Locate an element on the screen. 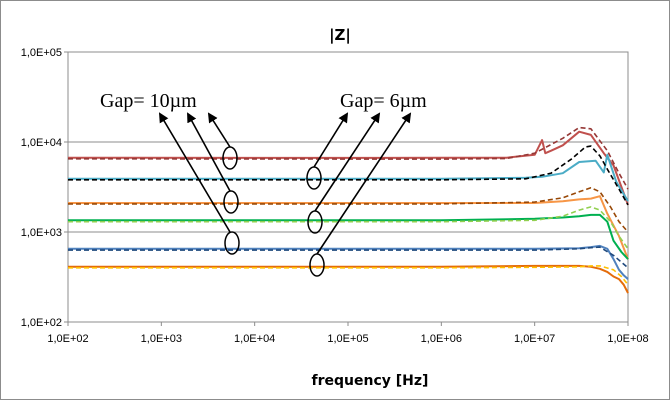 The width and height of the screenshot is (670, 400). x-axis-label: frequency [Hz] is located at coordinates (370, 381).